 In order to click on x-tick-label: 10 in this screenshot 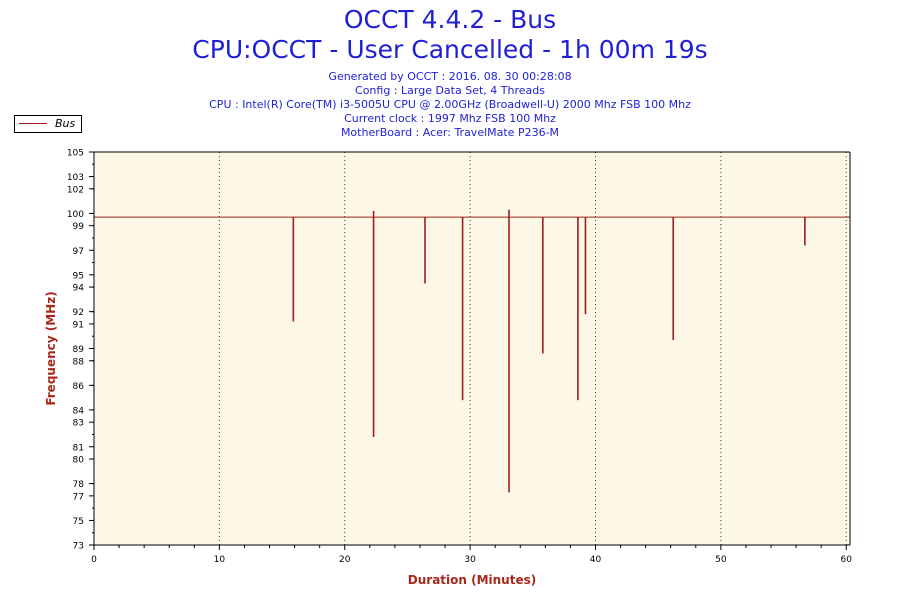, I will do `click(220, 560)`.